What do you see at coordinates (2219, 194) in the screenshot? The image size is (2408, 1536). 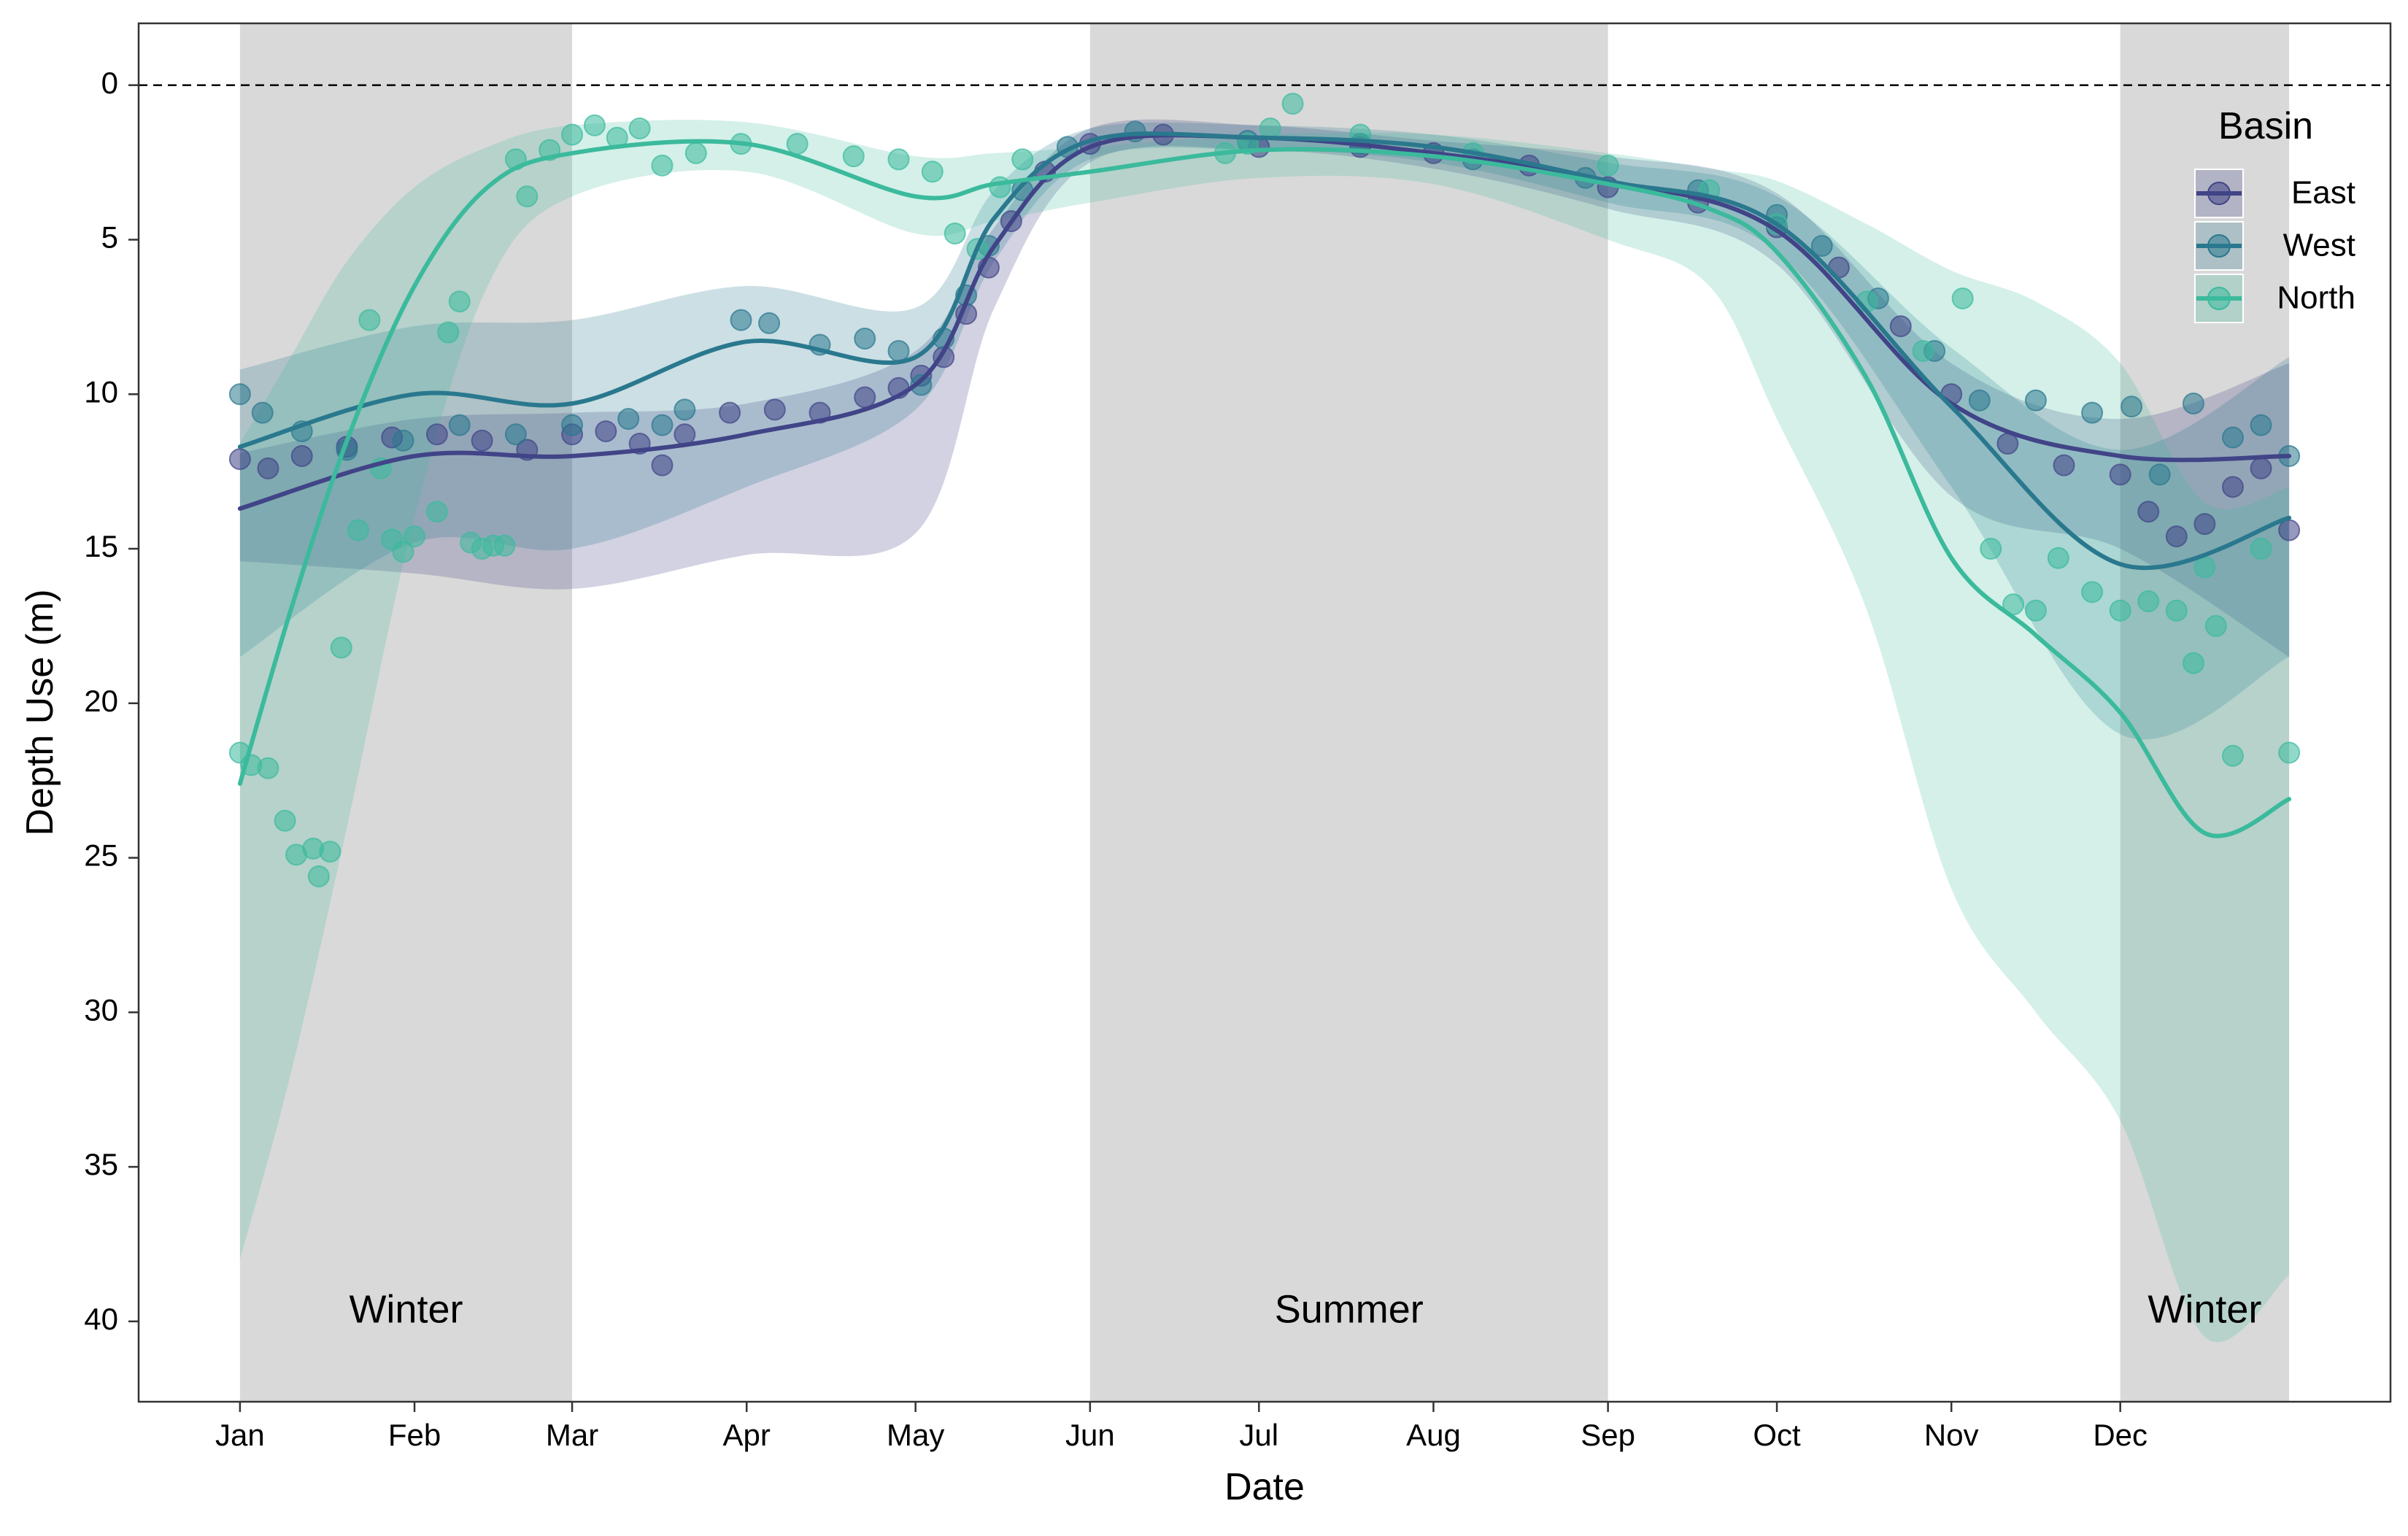 I see `legend-key-point-east` at bounding box center [2219, 194].